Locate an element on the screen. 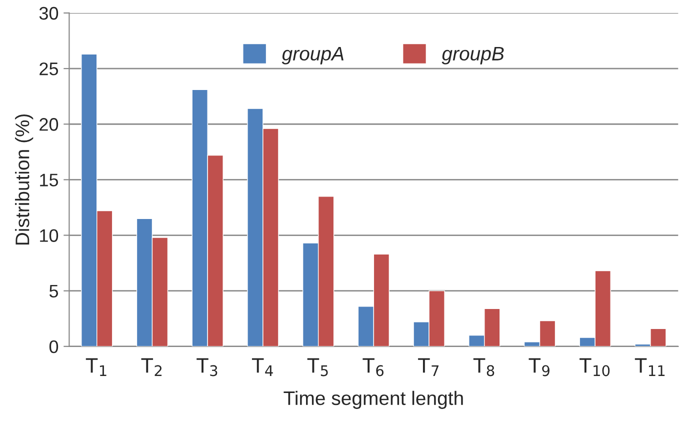 Image resolution: width=692 pixels, height=433 pixels. x-tick-label: T$_{9}$ is located at coordinates (539, 367).